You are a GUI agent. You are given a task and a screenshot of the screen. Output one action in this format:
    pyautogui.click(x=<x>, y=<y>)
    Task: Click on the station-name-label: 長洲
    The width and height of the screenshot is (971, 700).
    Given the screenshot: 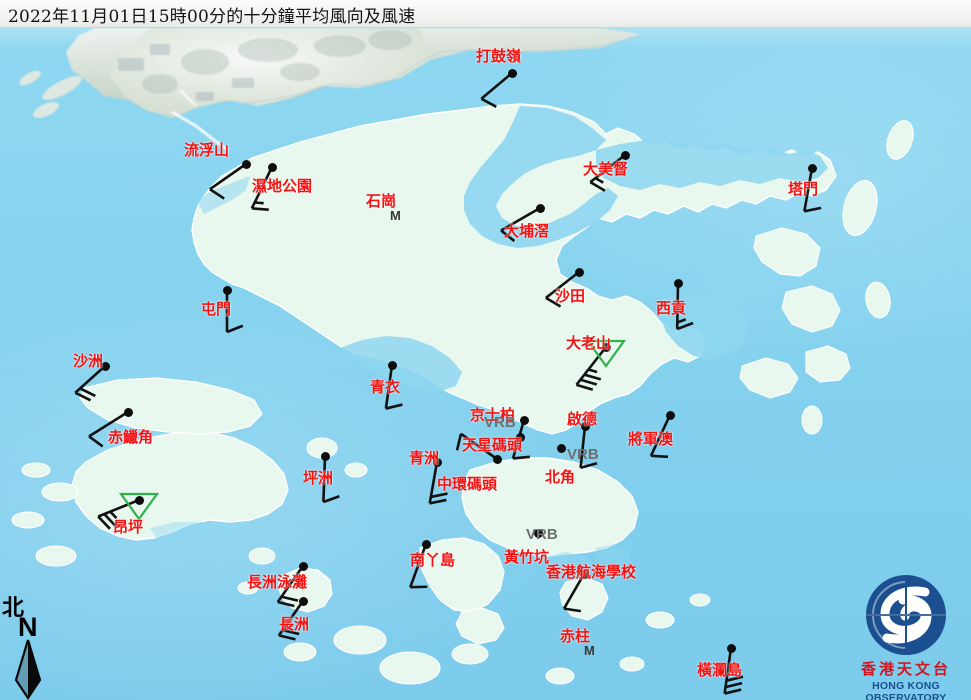 What is the action you would take?
    pyautogui.click(x=294, y=624)
    